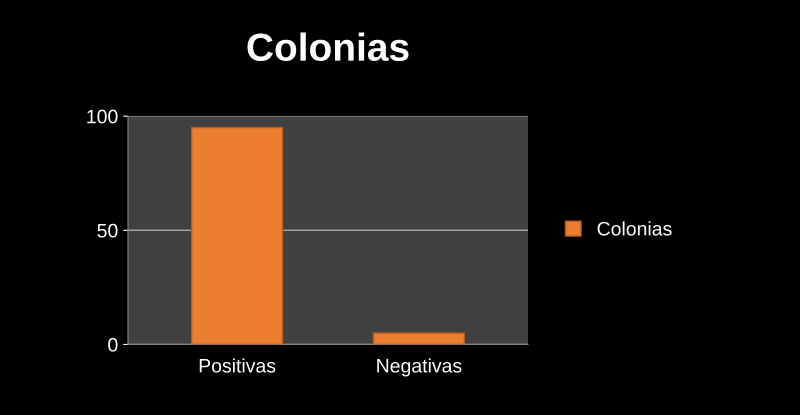 The width and height of the screenshot is (800, 415). I want to click on x-tick-label: Negativas, so click(419, 367).